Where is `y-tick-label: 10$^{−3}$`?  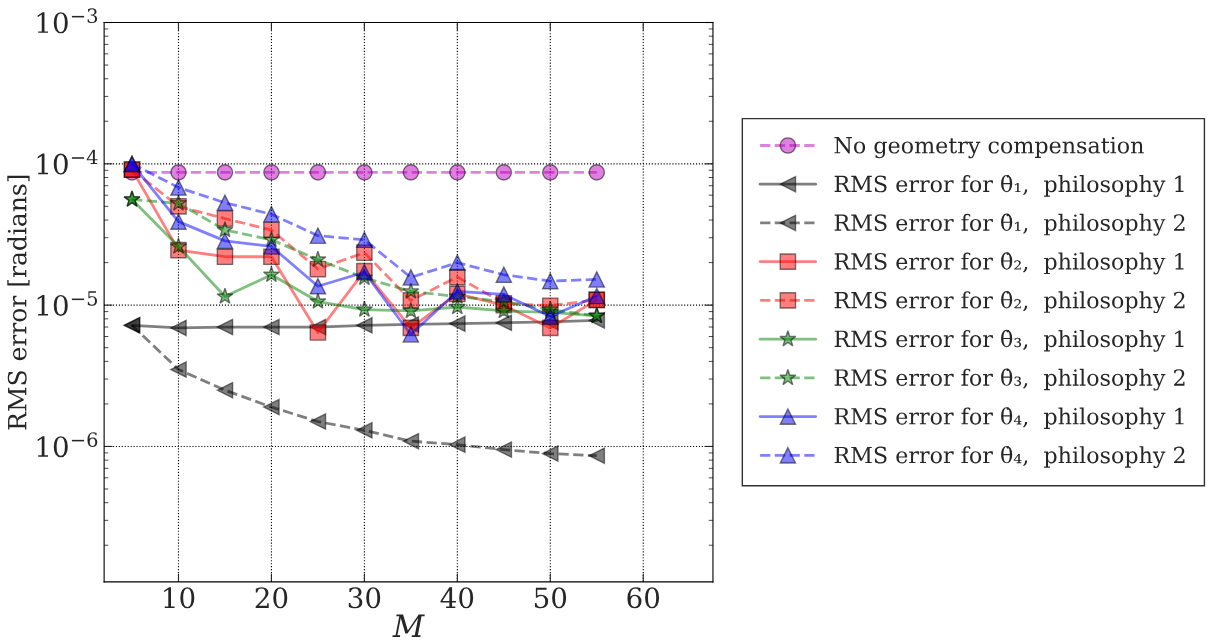 y-tick-label: 10$^{−3}$ is located at coordinates (67, 21).